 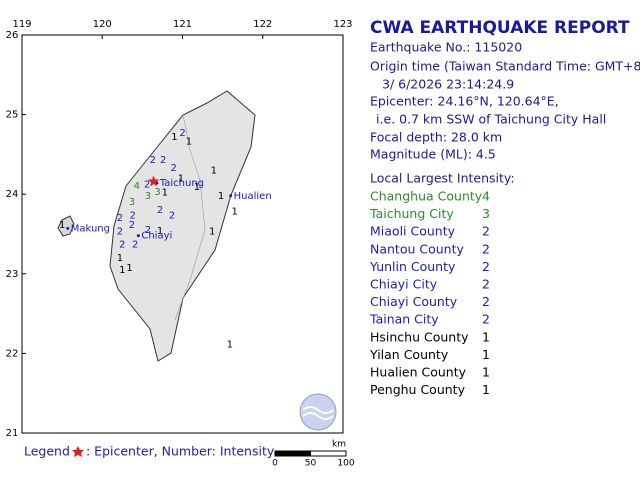 I want to click on epicenter-star, so click(x=153, y=181).